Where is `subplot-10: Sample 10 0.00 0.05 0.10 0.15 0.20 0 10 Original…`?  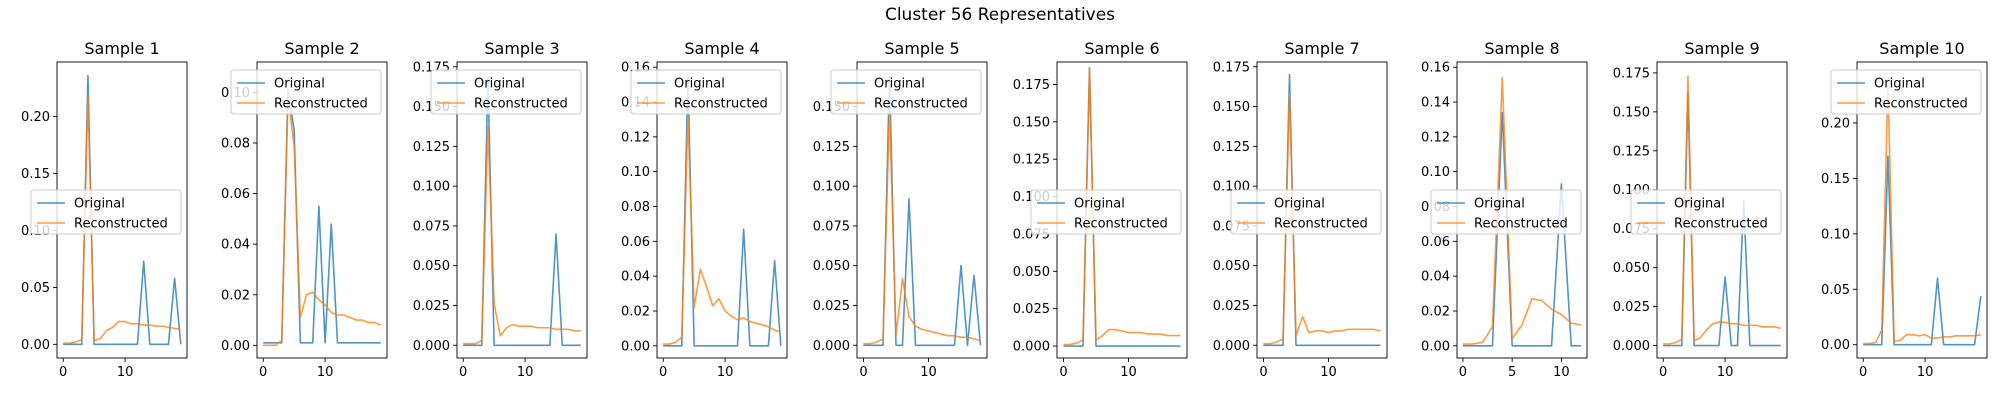 subplot-10: Sample 10 0.00 0.05 0.10 0.15 0.20 0 10 Original… is located at coordinates (1904, 209).